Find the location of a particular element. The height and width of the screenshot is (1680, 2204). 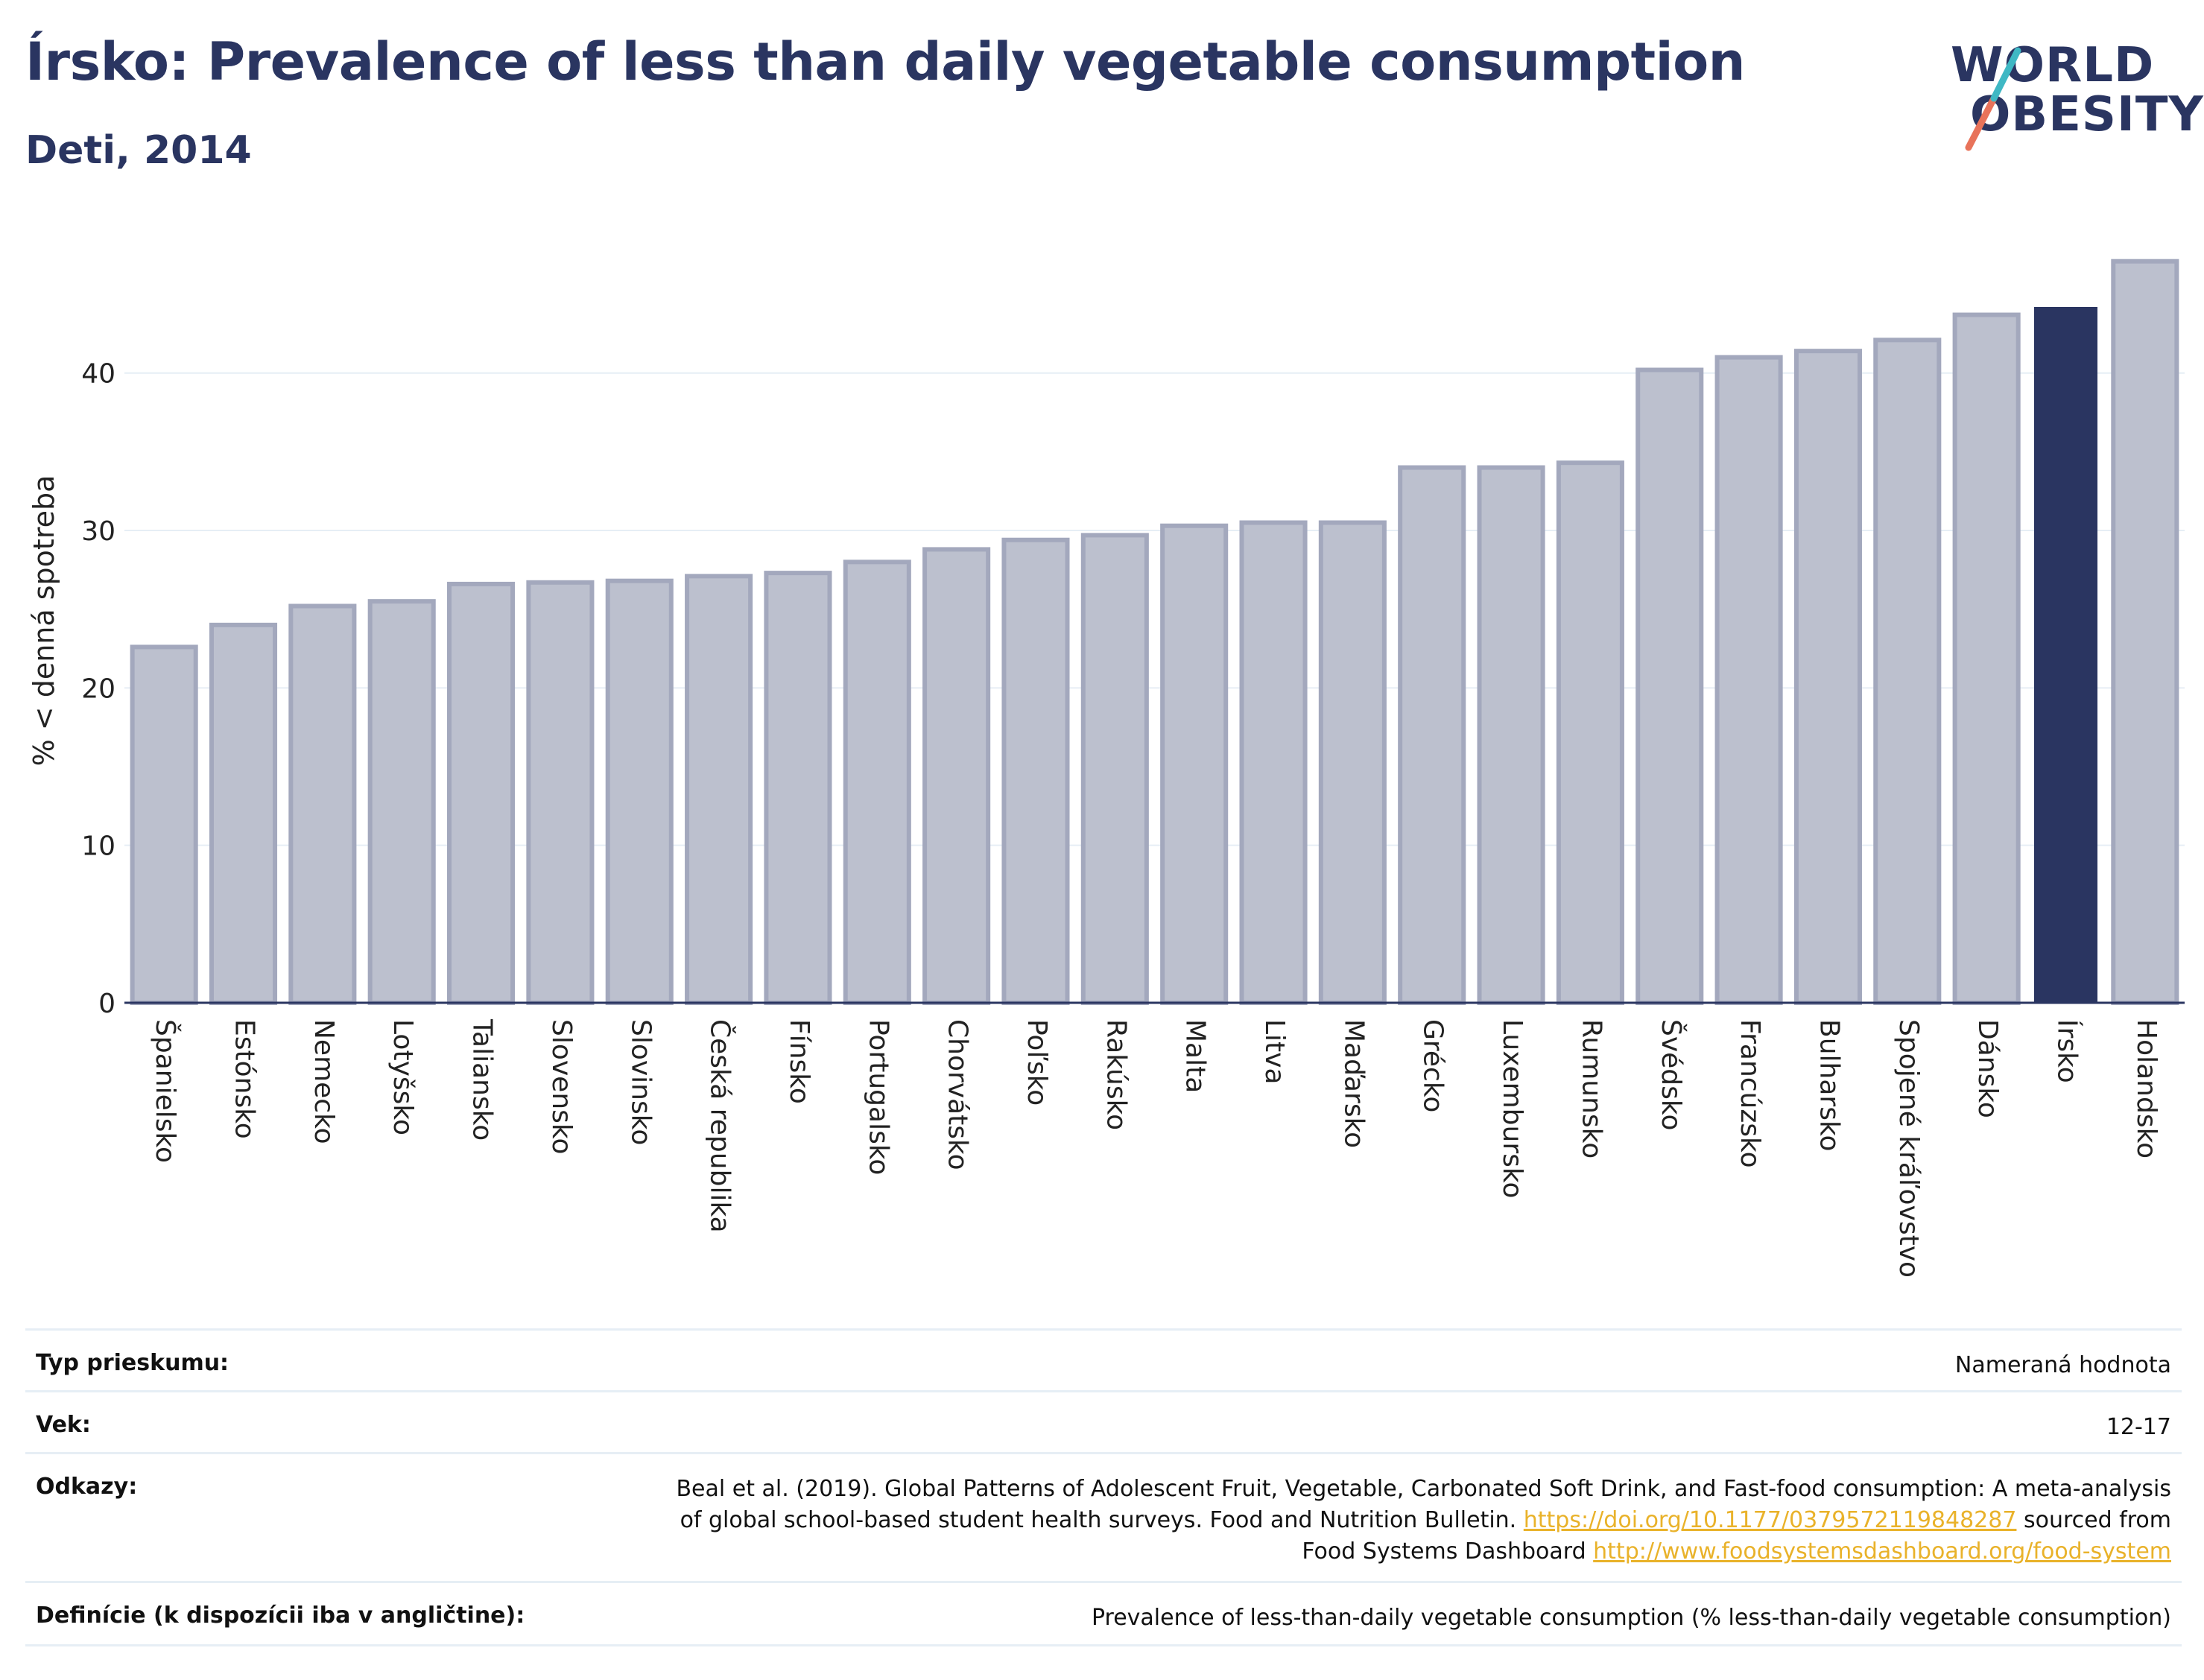

doi-link: https://doi.org/10.1177/0379572119848287 is located at coordinates (1770, 1520).